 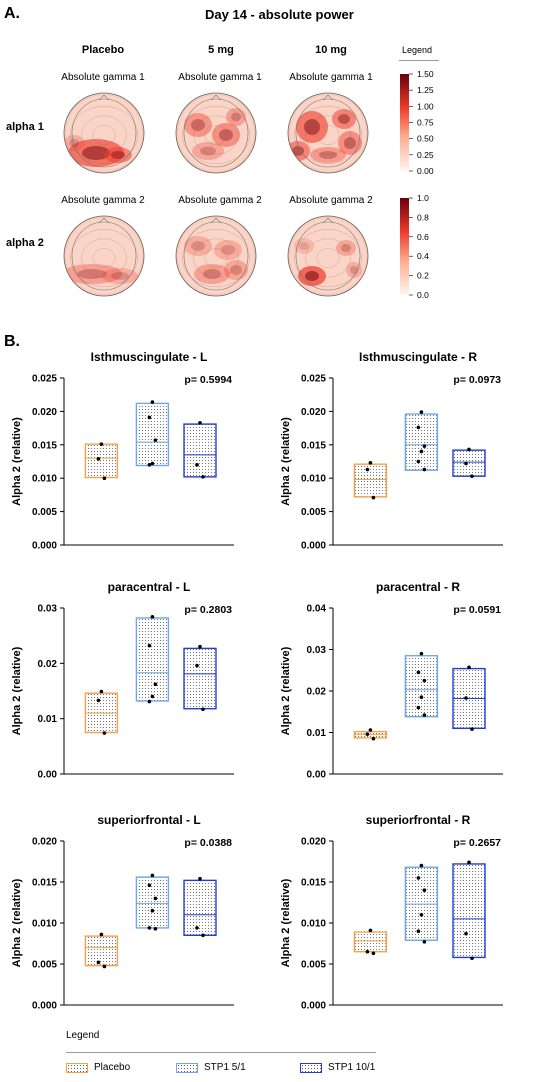 What do you see at coordinates (418, 820) in the screenshot?
I see `chart-title: superiorfrontal - R` at bounding box center [418, 820].